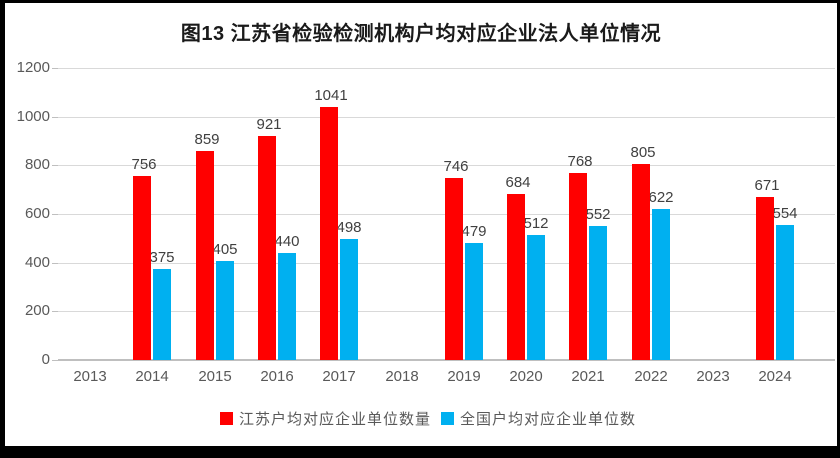 The height and width of the screenshot is (458, 840). What do you see at coordinates (144, 164) in the screenshot?
I see `bar-value-label-jiangsu-2014: 756` at bounding box center [144, 164].